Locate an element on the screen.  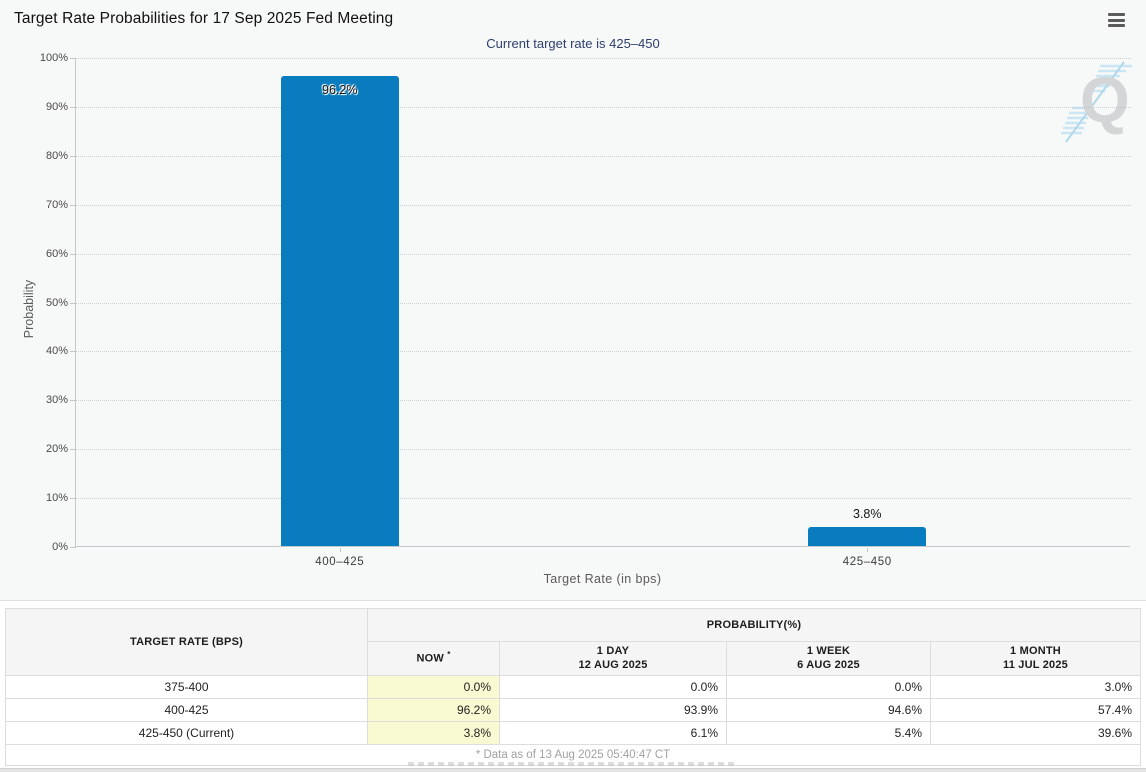
probability-now-cell: 3.8% is located at coordinates (433, 732).